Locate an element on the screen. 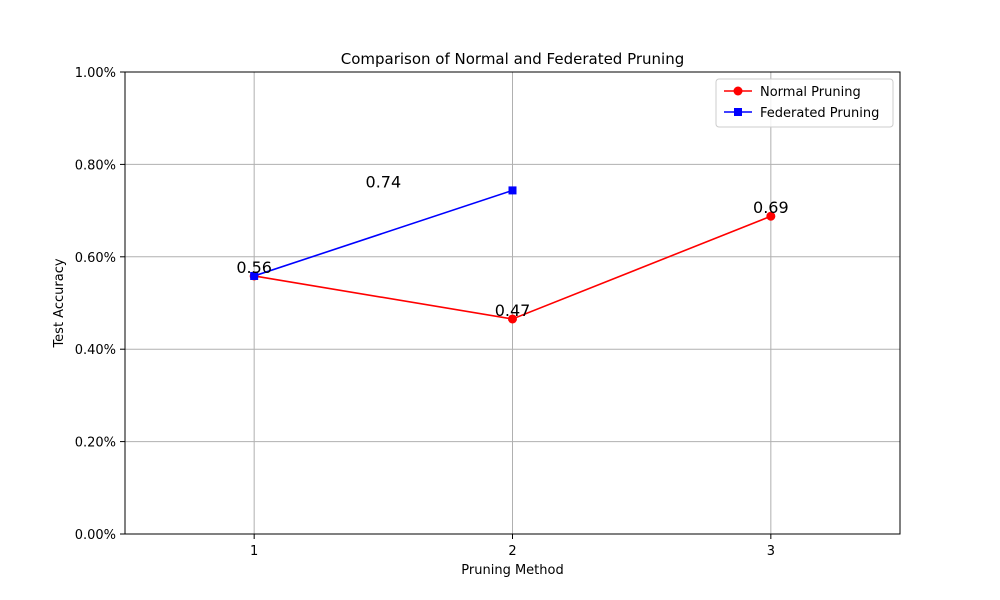  x-tick-label: 1 is located at coordinates (254, 551).